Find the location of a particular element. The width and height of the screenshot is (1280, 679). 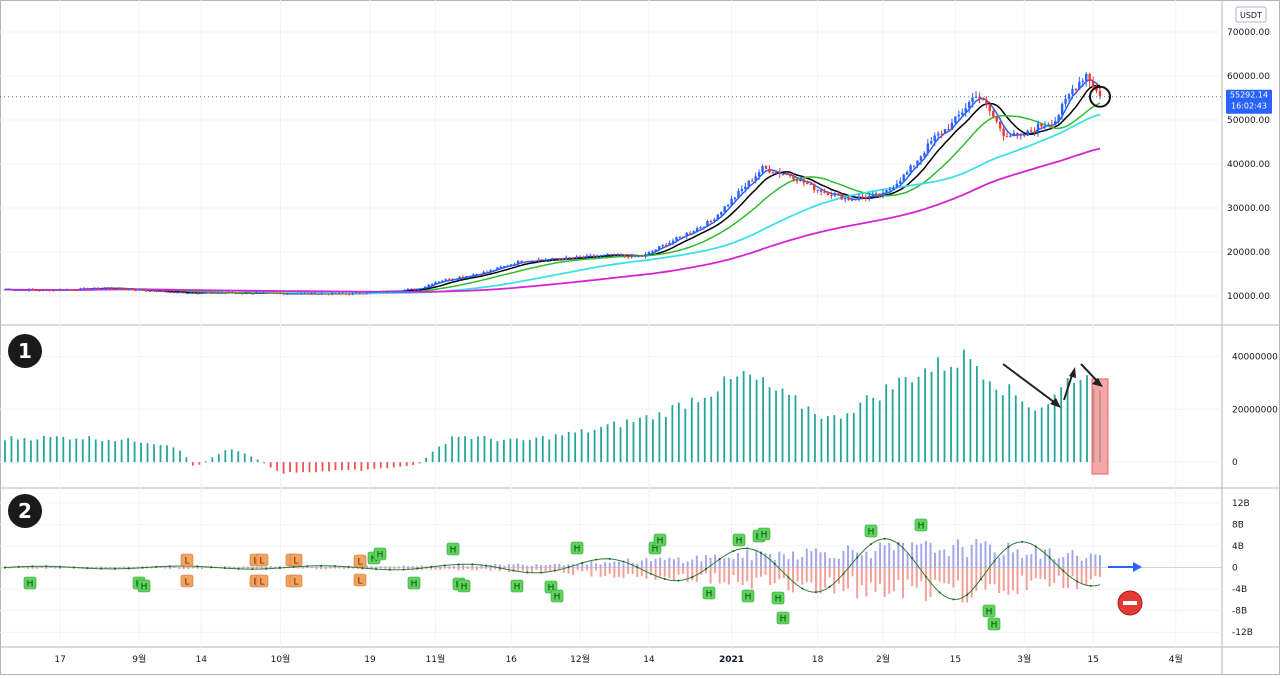

marker-high-label: H is located at coordinates (464, 588).